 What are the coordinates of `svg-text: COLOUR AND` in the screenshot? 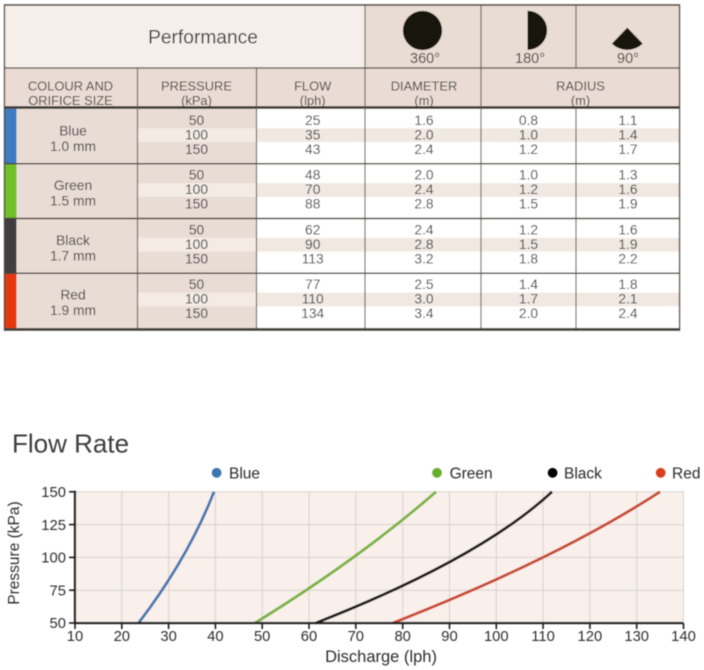 It's located at (70, 86).